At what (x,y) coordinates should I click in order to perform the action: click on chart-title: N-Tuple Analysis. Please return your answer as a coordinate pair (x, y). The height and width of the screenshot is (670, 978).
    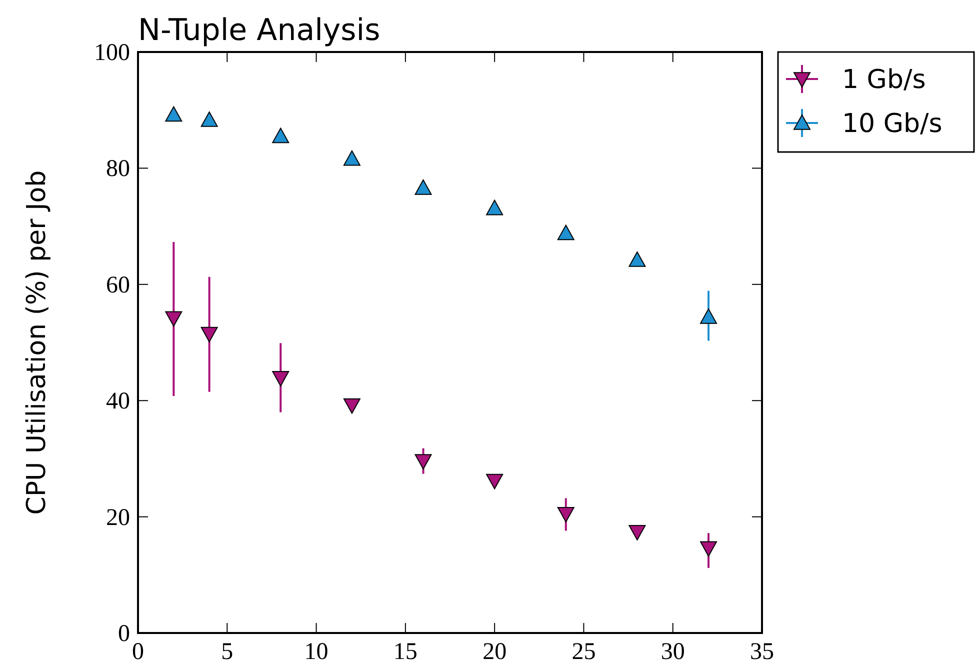
    Looking at the image, I should click on (259, 30).